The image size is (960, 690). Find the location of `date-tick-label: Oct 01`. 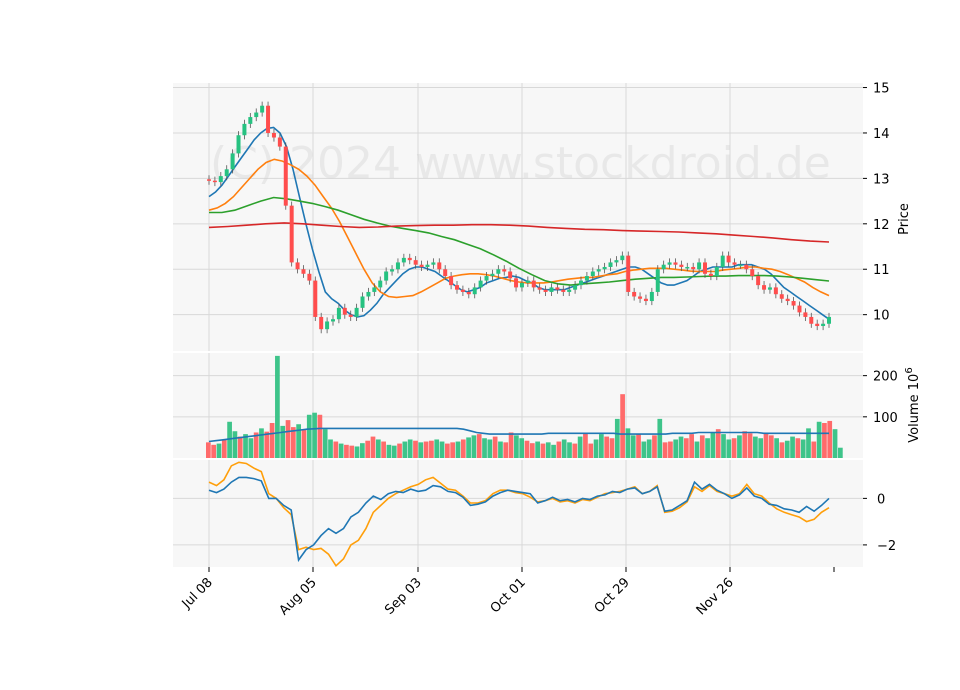

date-tick-label: Oct 01 is located at coordinates (508, 595).